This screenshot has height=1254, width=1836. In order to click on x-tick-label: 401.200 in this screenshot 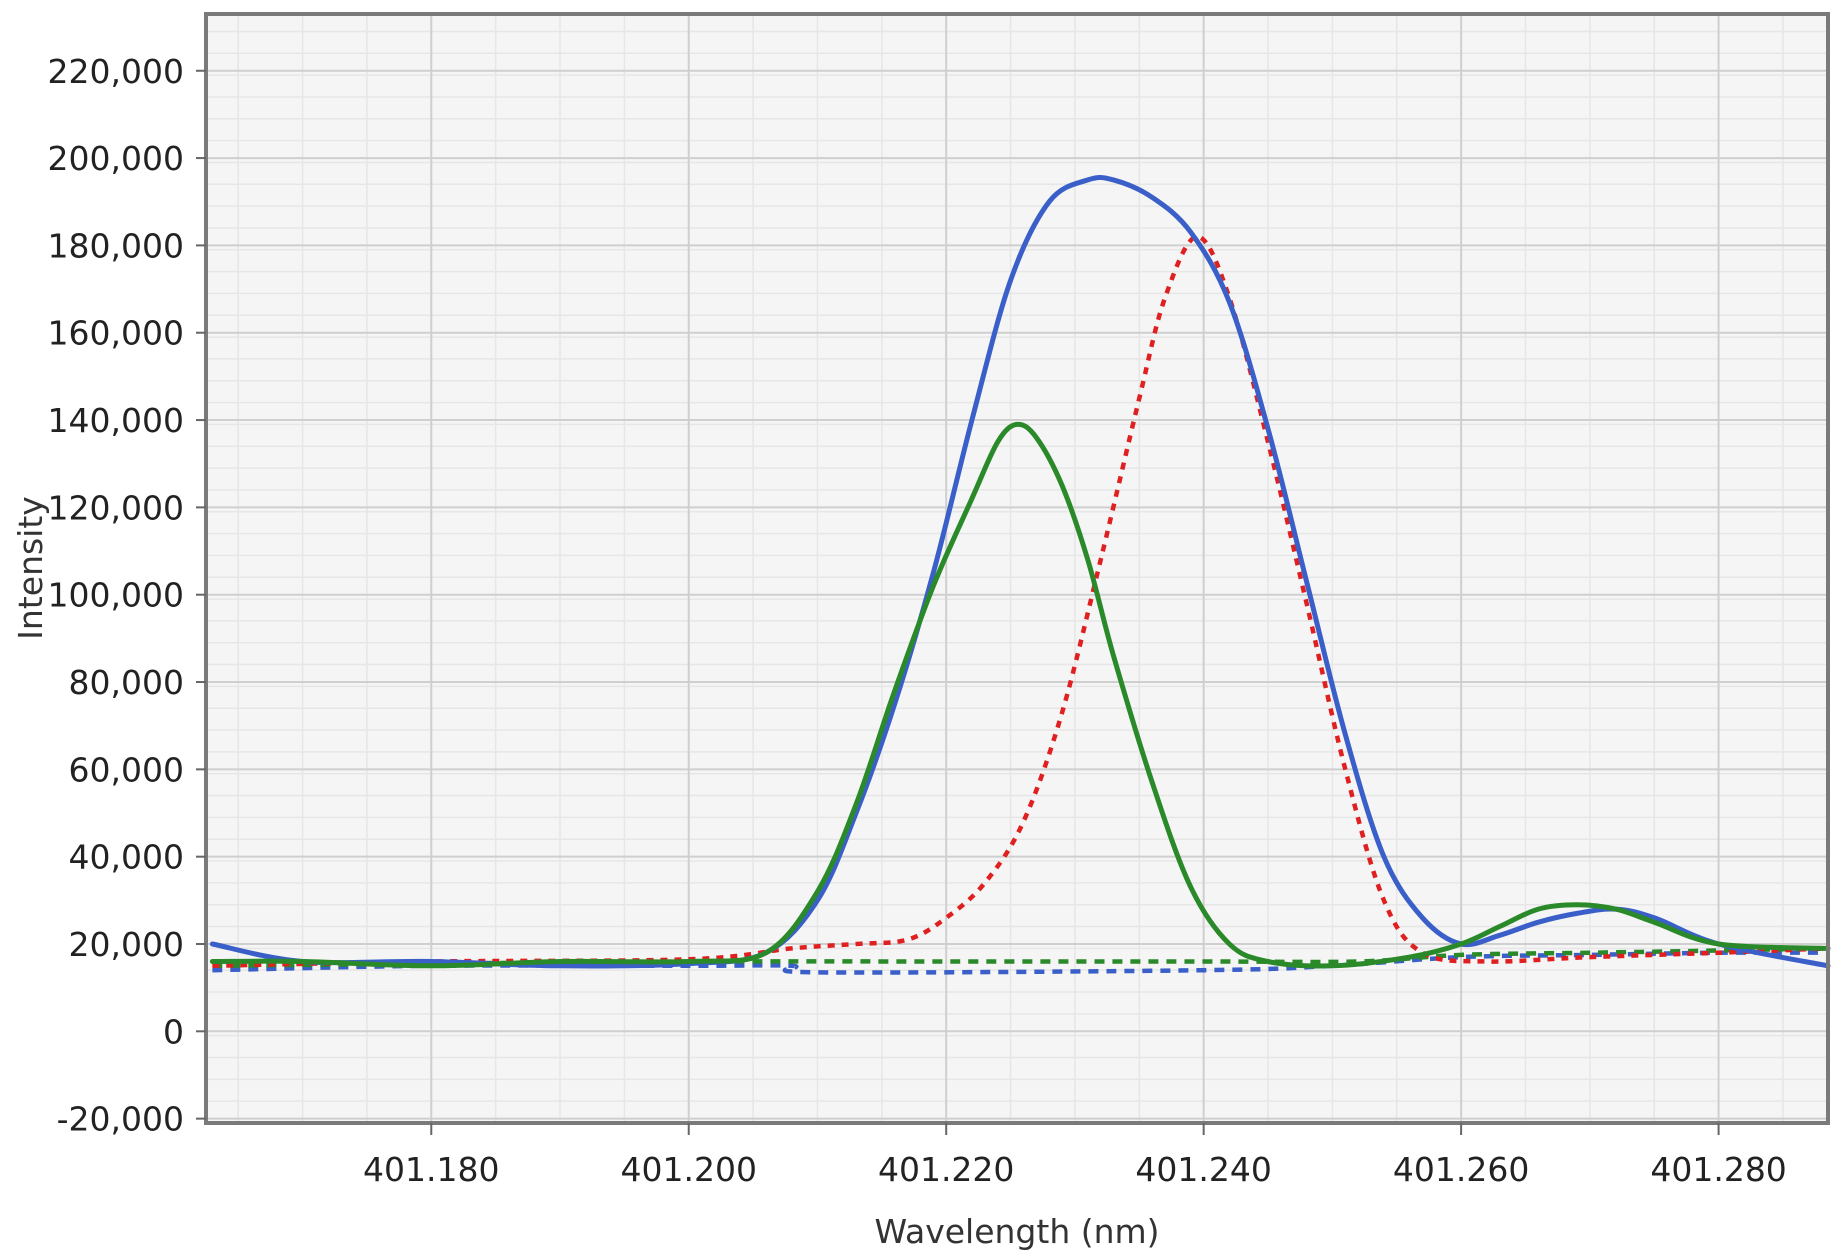, I will do `click(689, 1169)`.